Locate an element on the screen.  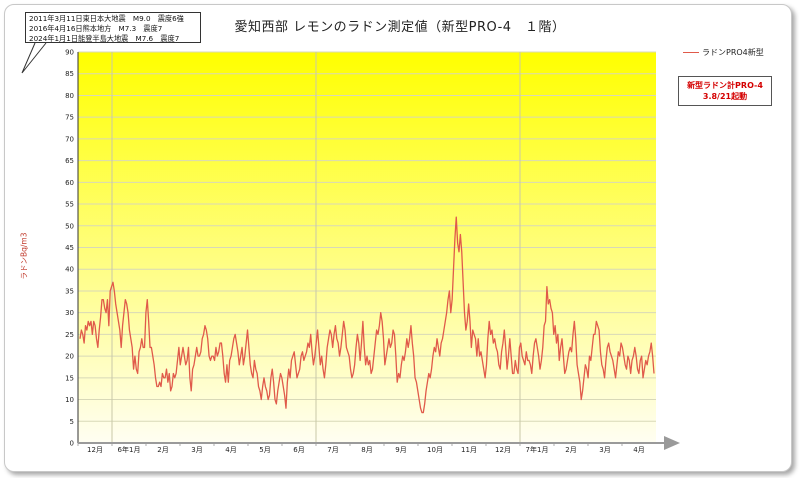
y-tick-label: 35 is located at coordinates (69, 291).